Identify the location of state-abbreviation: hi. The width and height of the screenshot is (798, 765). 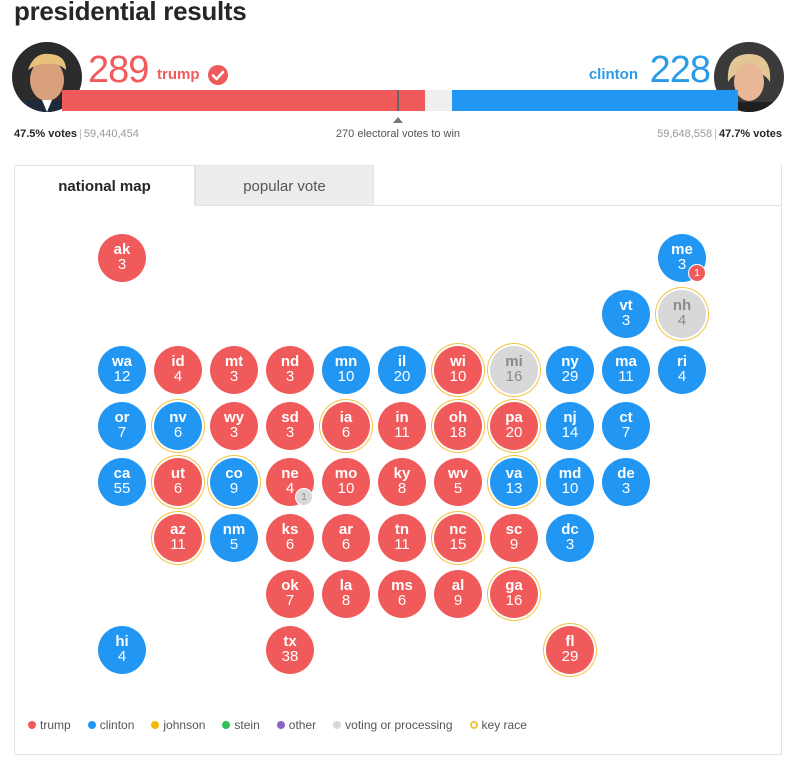
(122, 641).